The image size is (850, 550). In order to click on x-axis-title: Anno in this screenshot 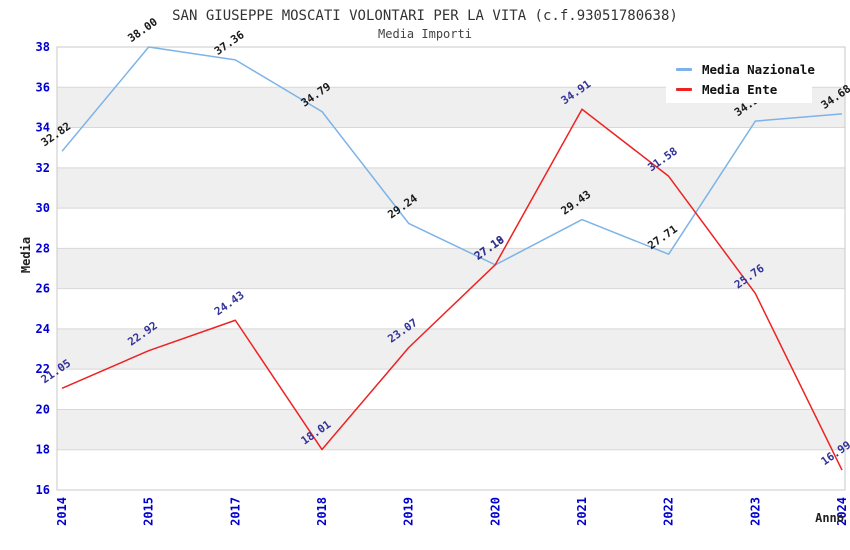, I will do `click(829, 518)`.